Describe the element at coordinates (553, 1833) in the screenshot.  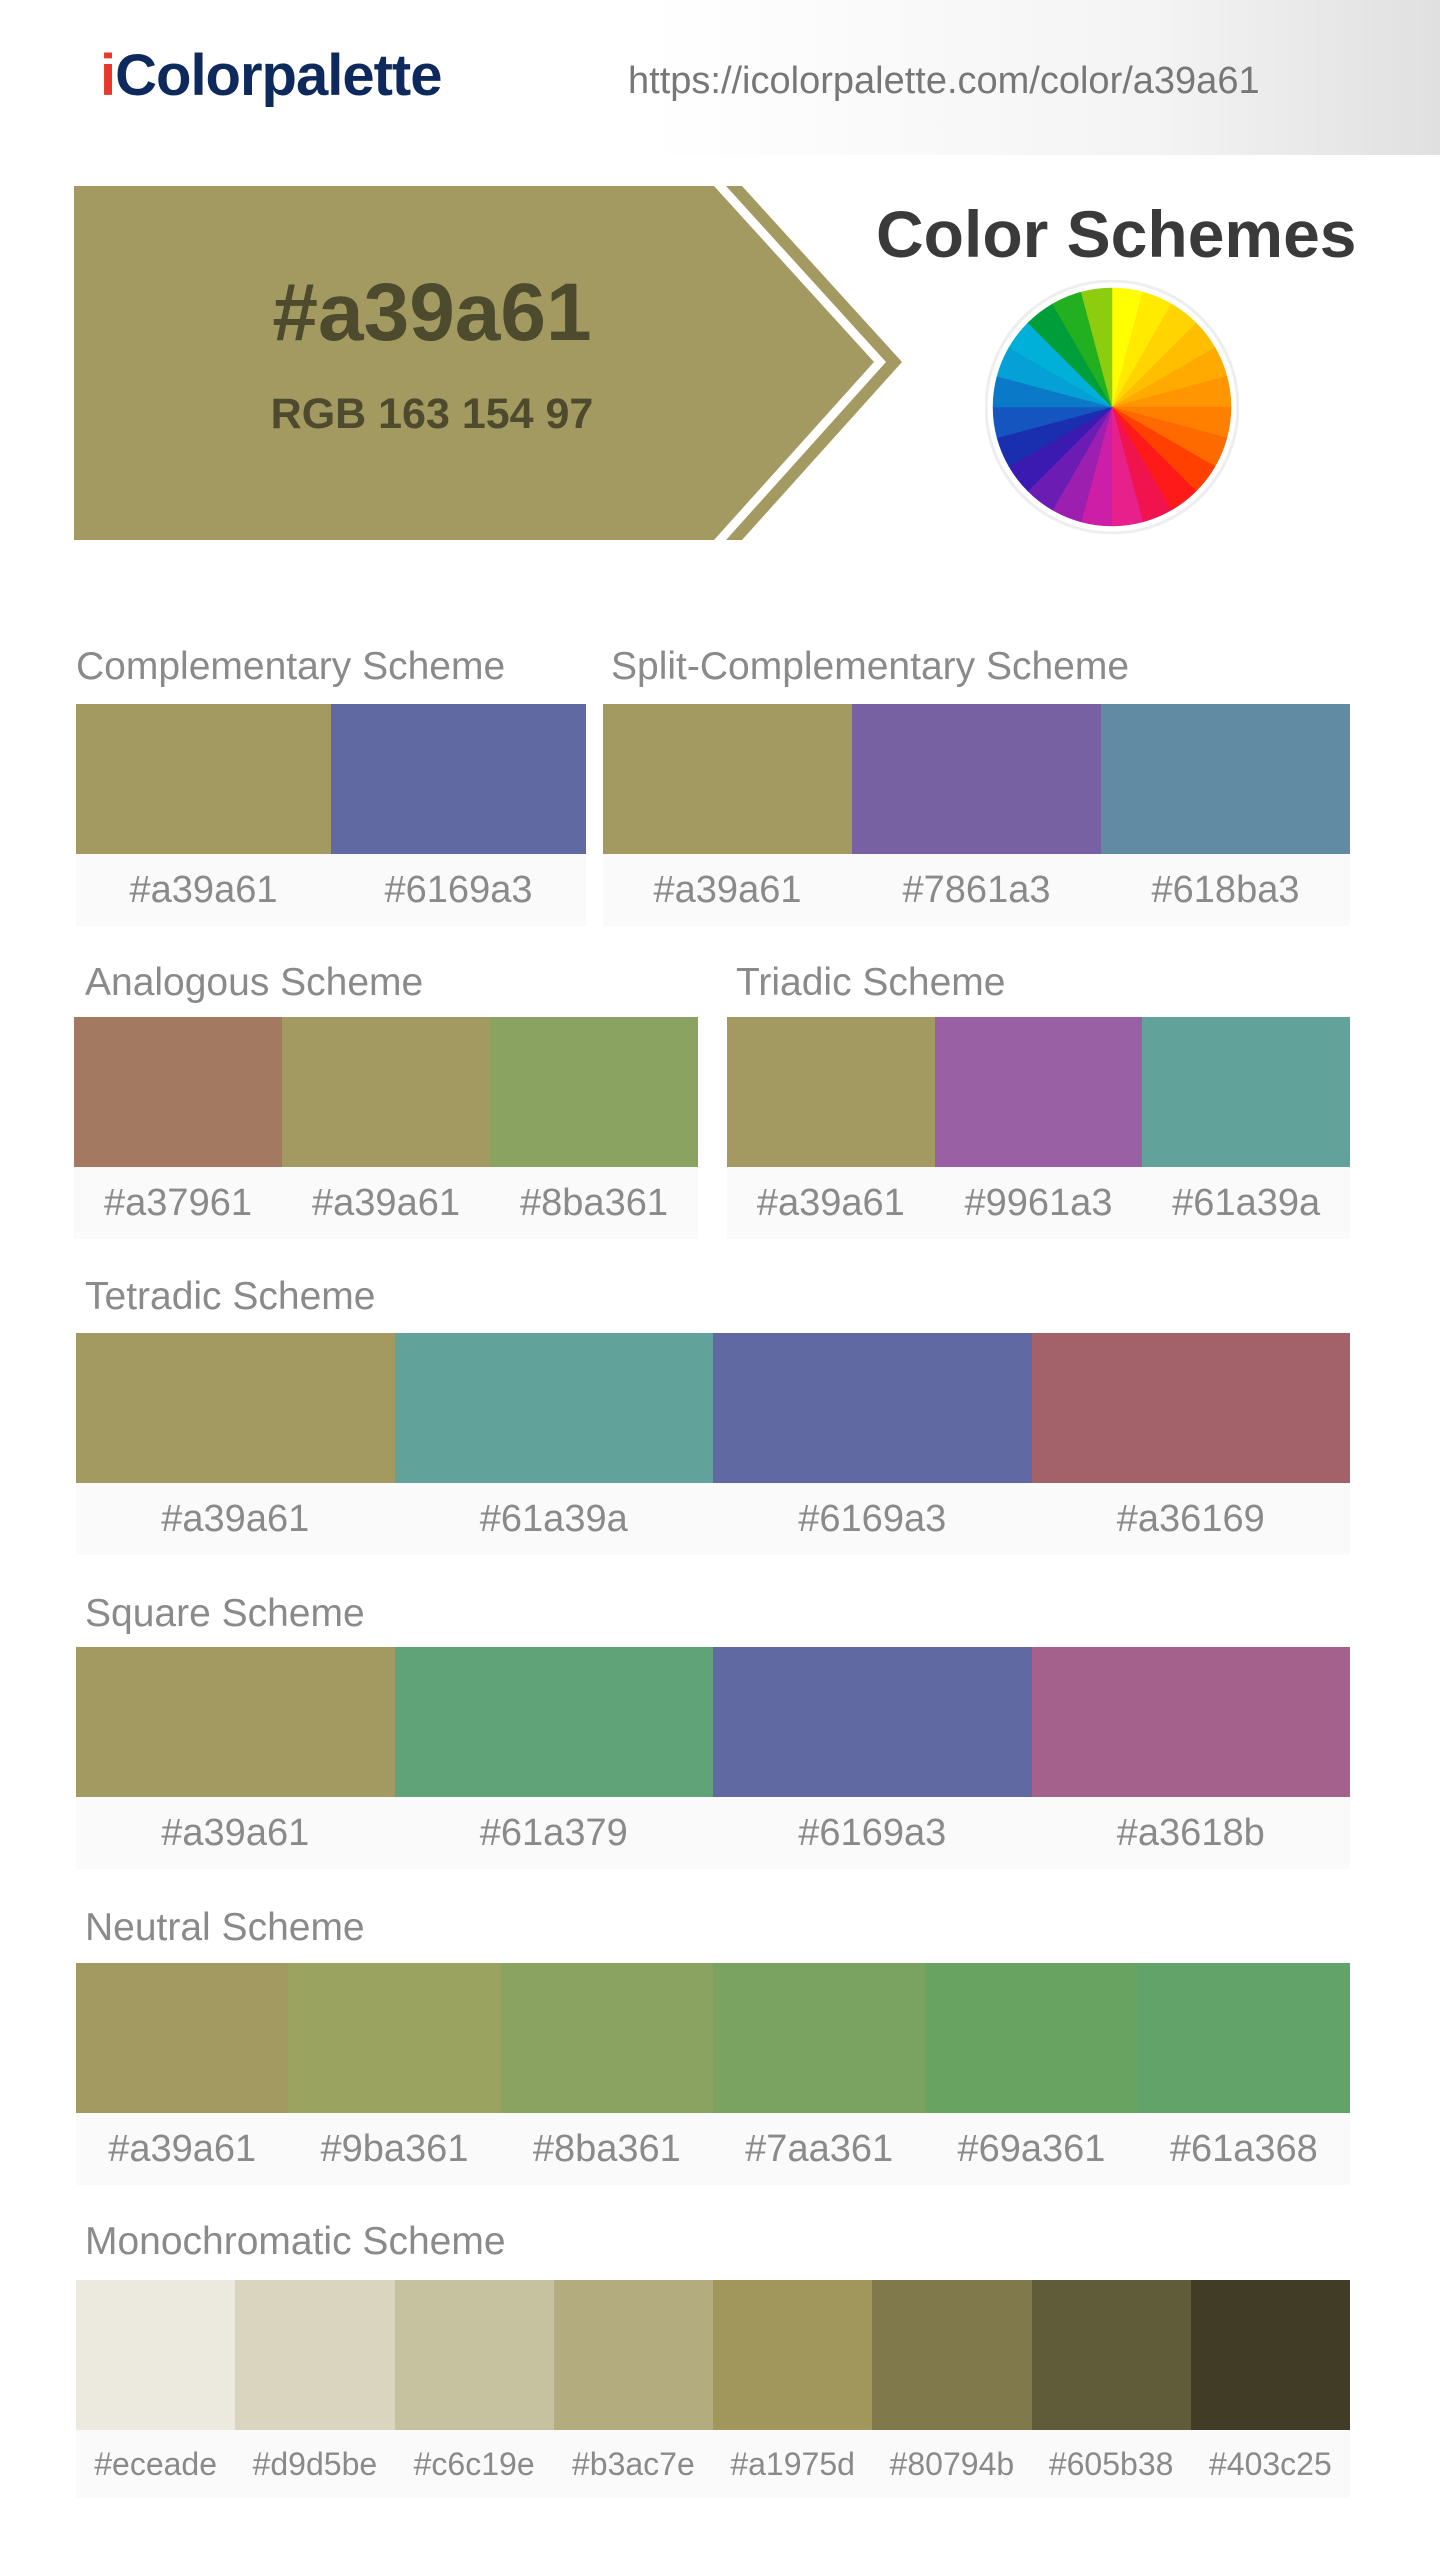
I see `color-hex-label: #61a379` at that location.